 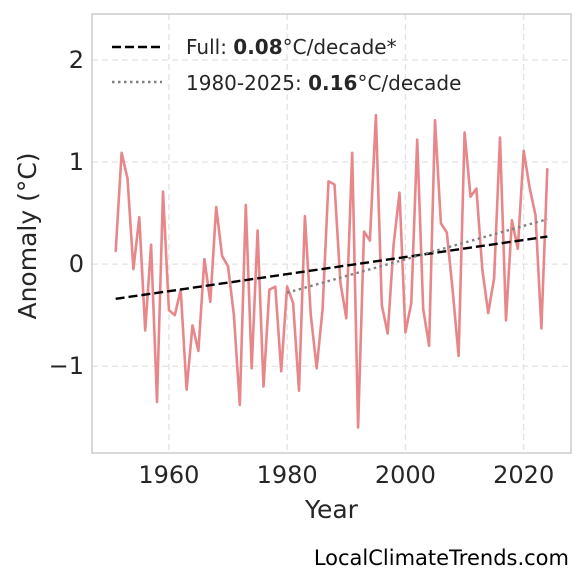 What do you see at coordinates (287, 475) in the screenshot?
I see `x-tick-label: 1980` at bounding box center [287, 475].